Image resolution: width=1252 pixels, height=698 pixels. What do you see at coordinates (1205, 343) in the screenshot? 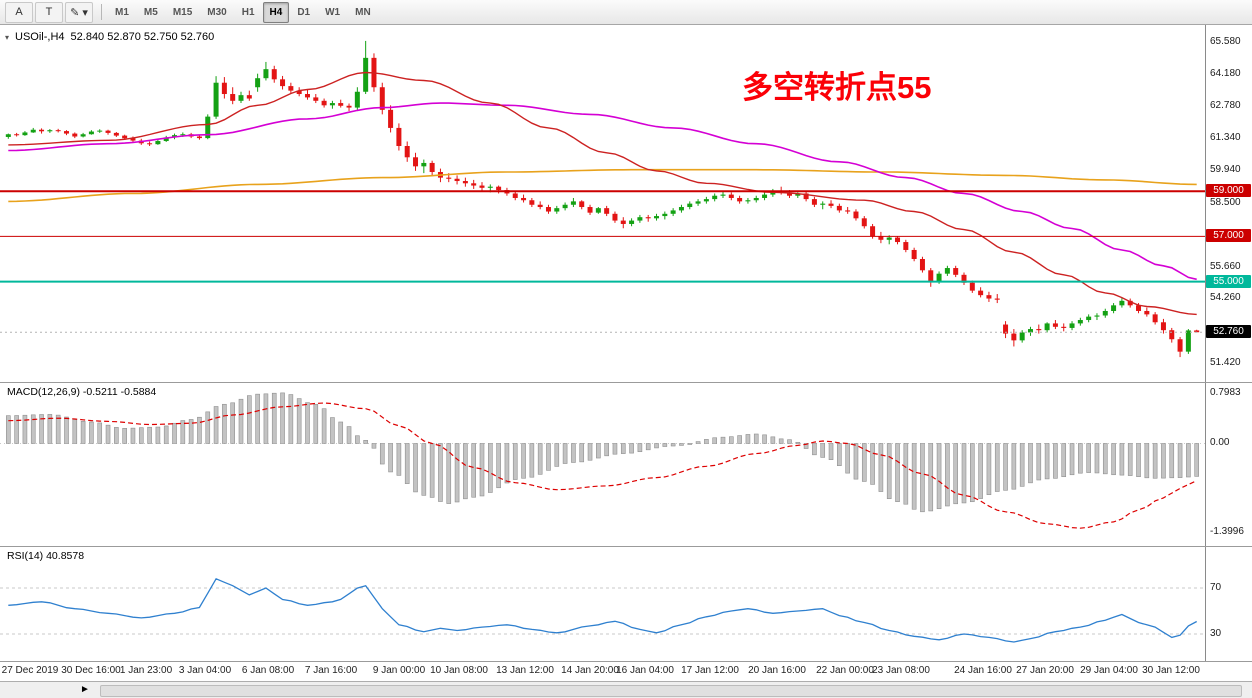
I see `axis-border-line` at bounding box center [1205, 343].